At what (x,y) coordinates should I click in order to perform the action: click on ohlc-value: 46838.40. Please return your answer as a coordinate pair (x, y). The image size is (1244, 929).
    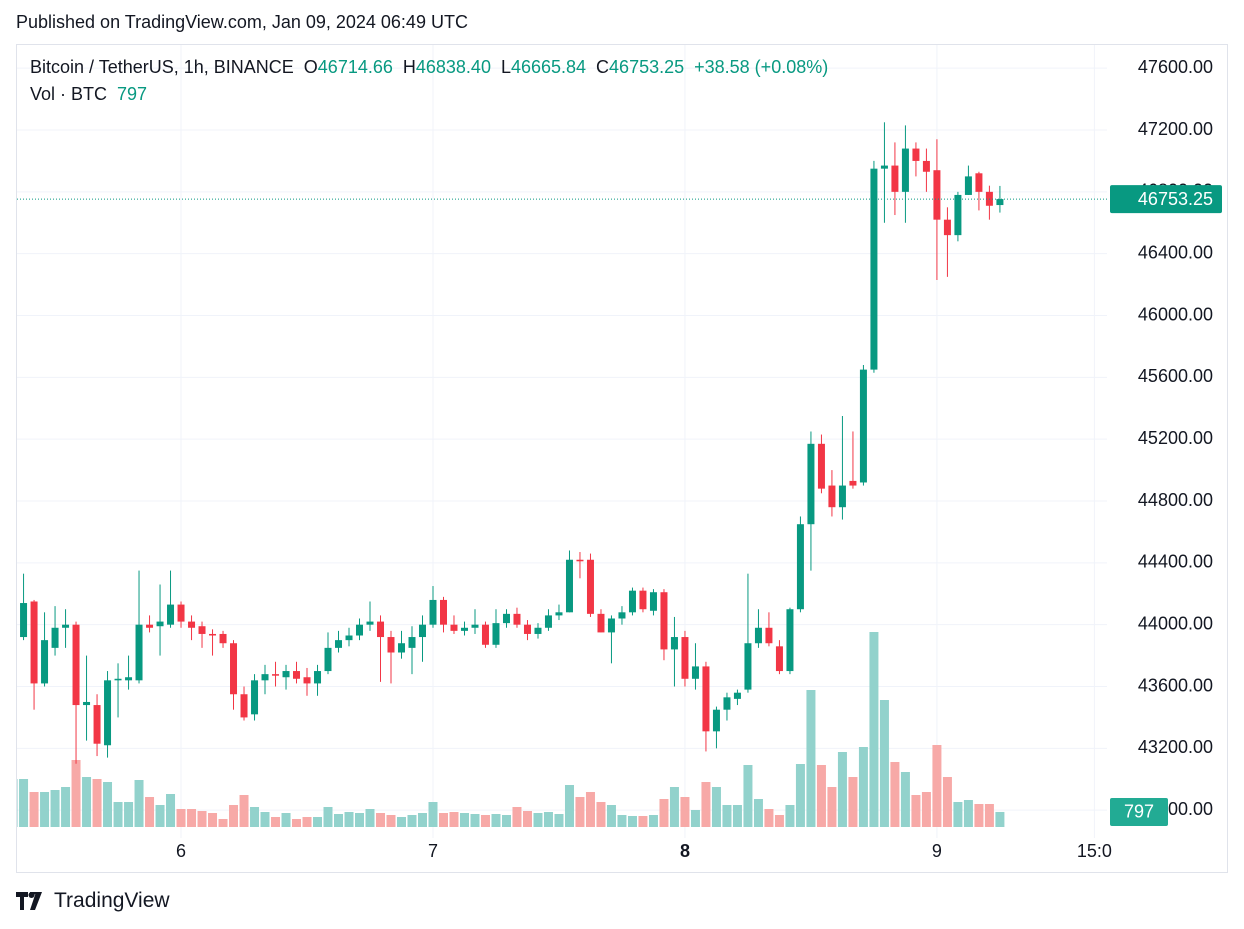
    Looking at the image, I should click on (453, 67).